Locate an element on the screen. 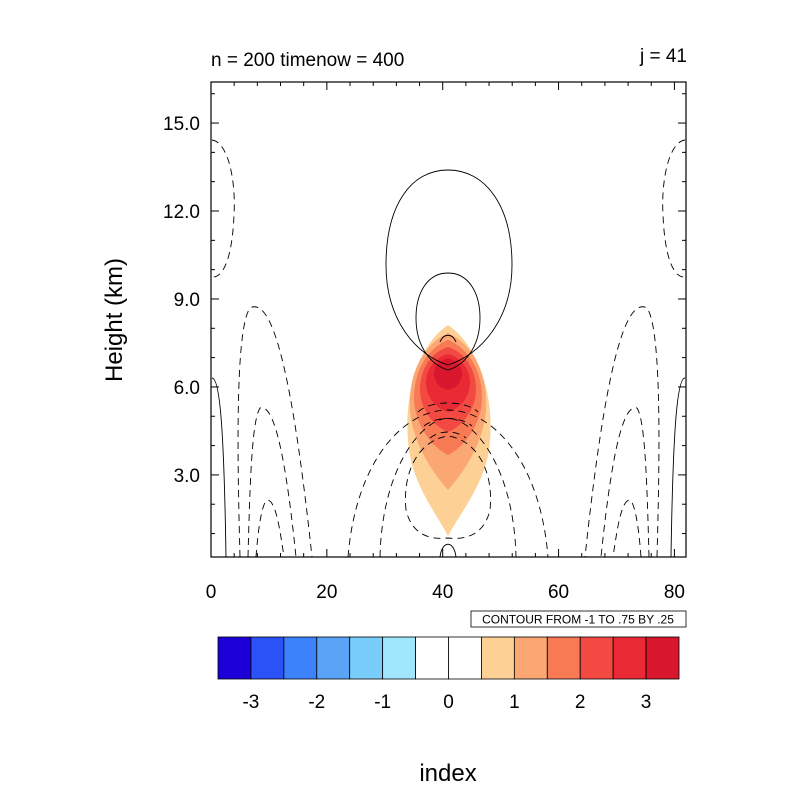 The image size is (800, 800). contour-solid-inner is located at coordinates (448, 321).